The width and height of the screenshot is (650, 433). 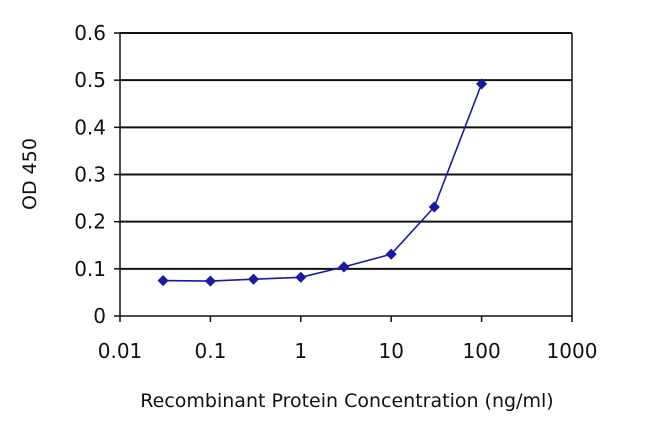 I want to click on x-tick-label: 10, so click(x=390, y=351).